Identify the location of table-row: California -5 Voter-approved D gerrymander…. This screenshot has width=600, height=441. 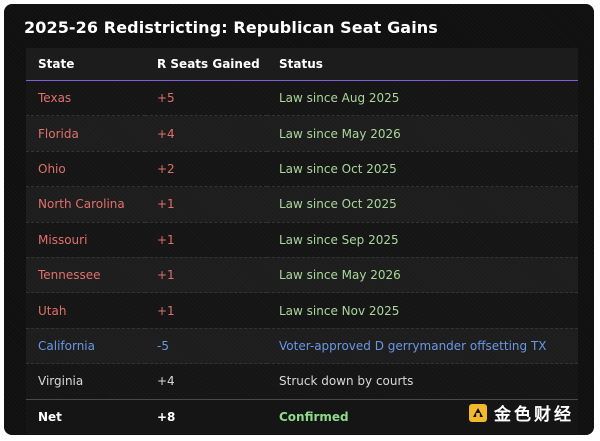
(302, 346).